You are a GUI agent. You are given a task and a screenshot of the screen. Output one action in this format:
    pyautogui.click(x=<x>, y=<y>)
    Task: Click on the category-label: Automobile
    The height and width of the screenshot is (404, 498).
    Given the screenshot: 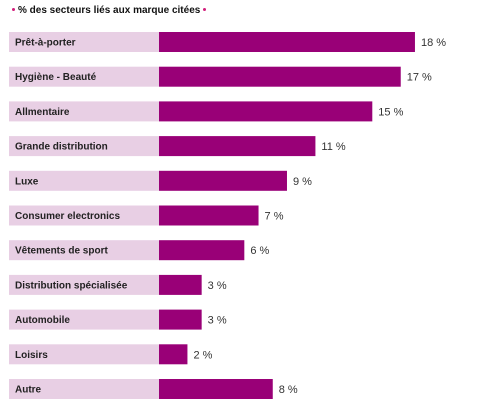 What is the action you would take?
    pyautogui.click(x=42, y=320)
    